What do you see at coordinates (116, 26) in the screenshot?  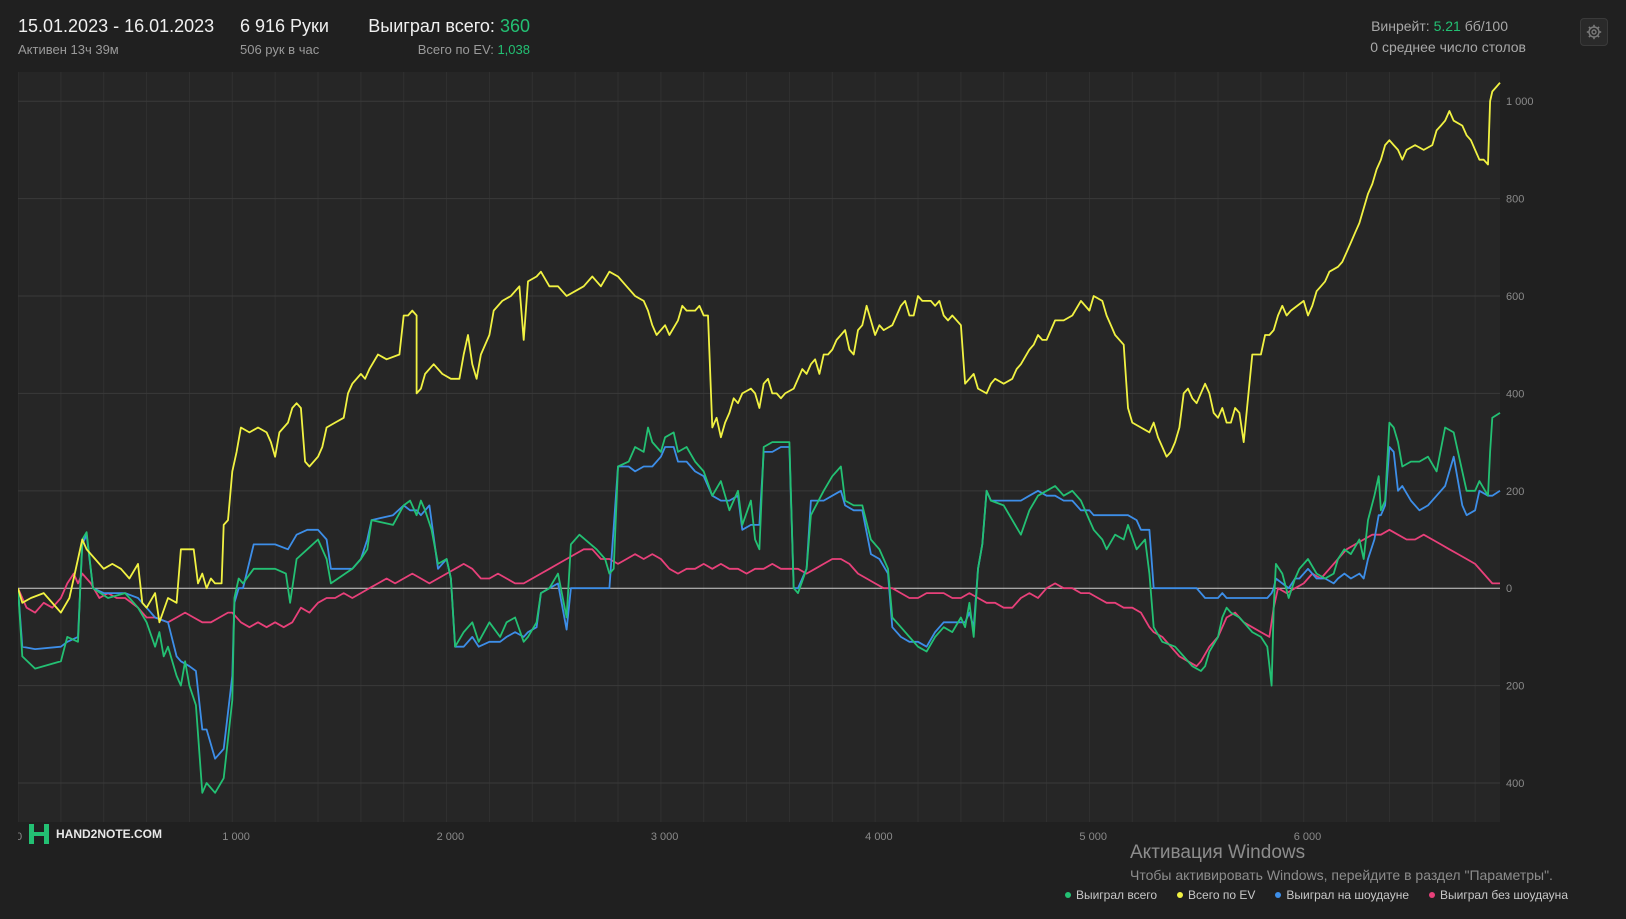 I see `date-range: 15.01.2023 - 16.01.2023` at bounding box center [116, 26].